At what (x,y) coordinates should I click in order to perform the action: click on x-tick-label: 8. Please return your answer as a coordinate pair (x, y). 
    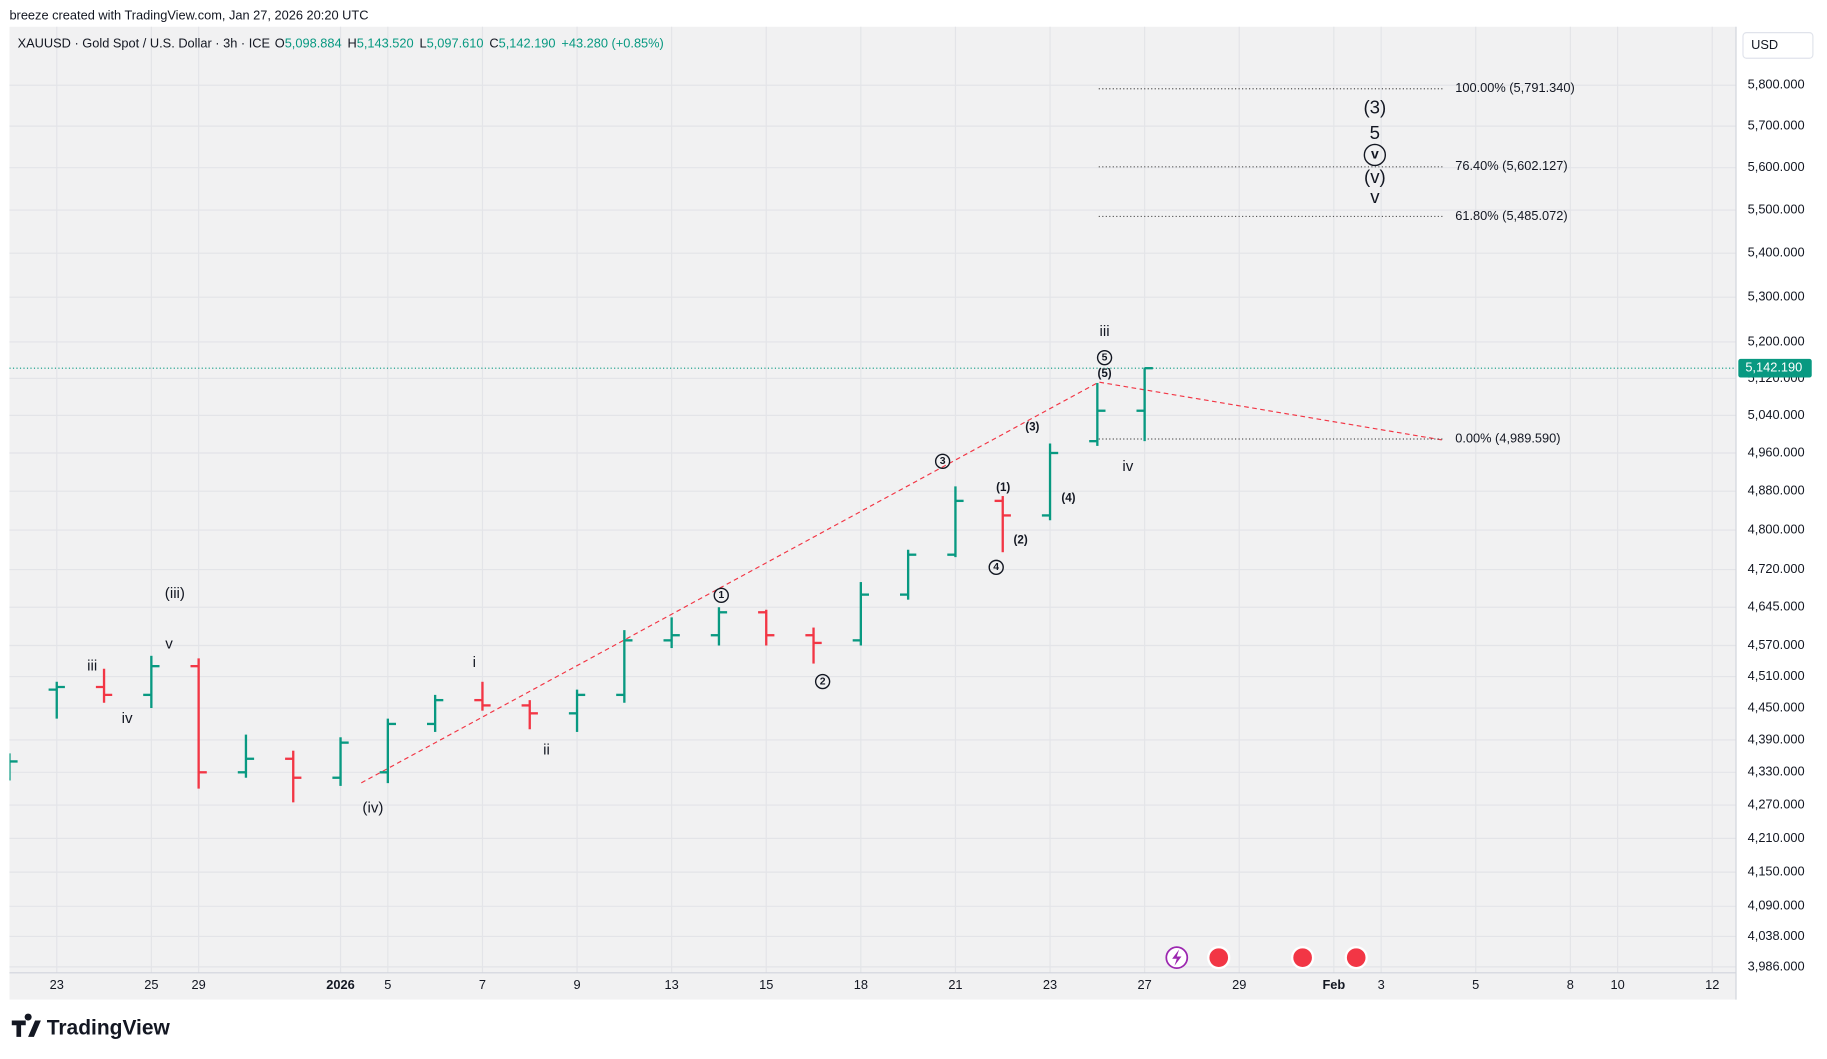
    Looking at the image, I should click on (1570, 984).